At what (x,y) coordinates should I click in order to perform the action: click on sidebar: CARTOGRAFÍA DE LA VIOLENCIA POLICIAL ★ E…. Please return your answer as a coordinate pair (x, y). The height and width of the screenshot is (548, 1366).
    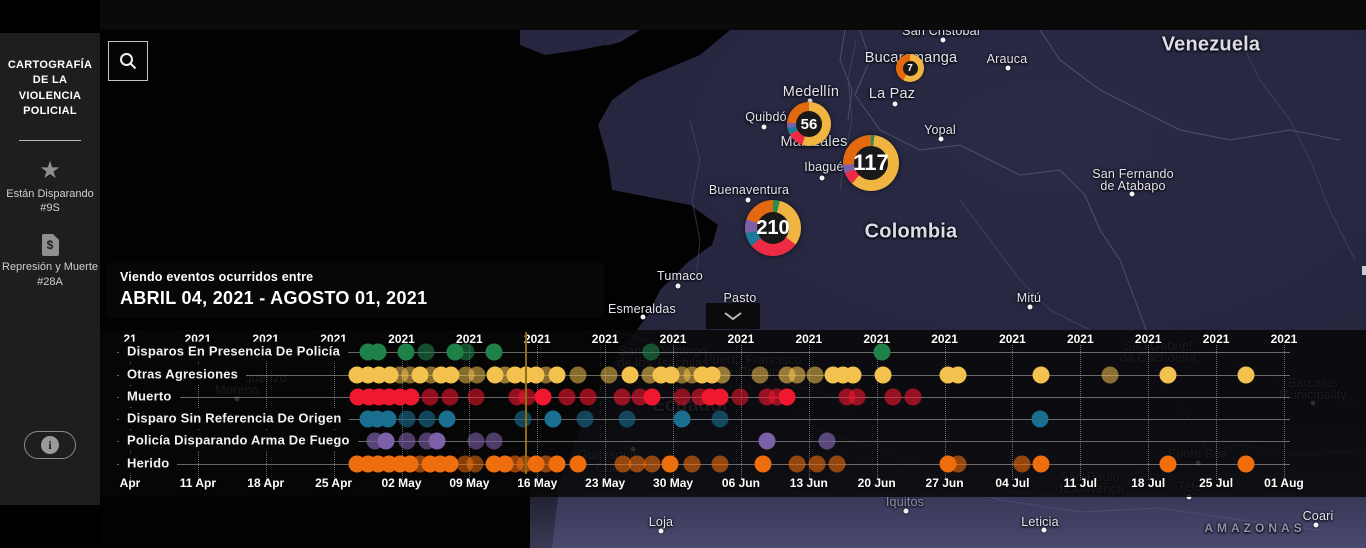
    Looking at the image, I should click on (50, 274).